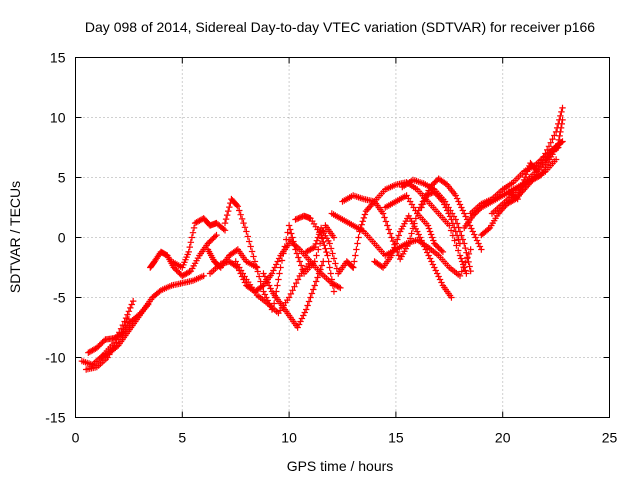 Image resolution: width=640 pixels, height=480 pixels. What do you see at coordinates (55, 418) in the screenshot?
I see `y-tick-label: -15` at bounding box center [55, 418].